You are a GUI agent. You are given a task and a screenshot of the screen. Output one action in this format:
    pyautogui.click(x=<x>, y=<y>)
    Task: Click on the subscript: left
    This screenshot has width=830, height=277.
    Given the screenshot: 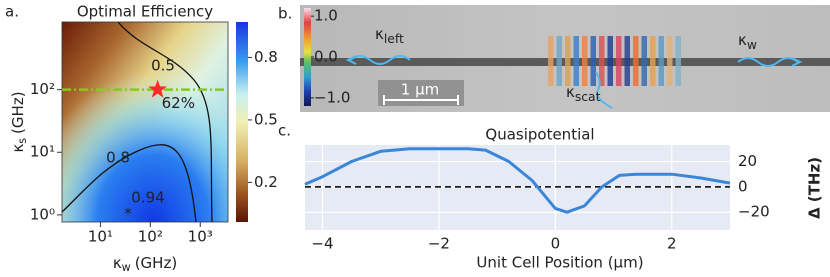 What is the action you would take?
    pyautogui.click(x=394, y=39)
    